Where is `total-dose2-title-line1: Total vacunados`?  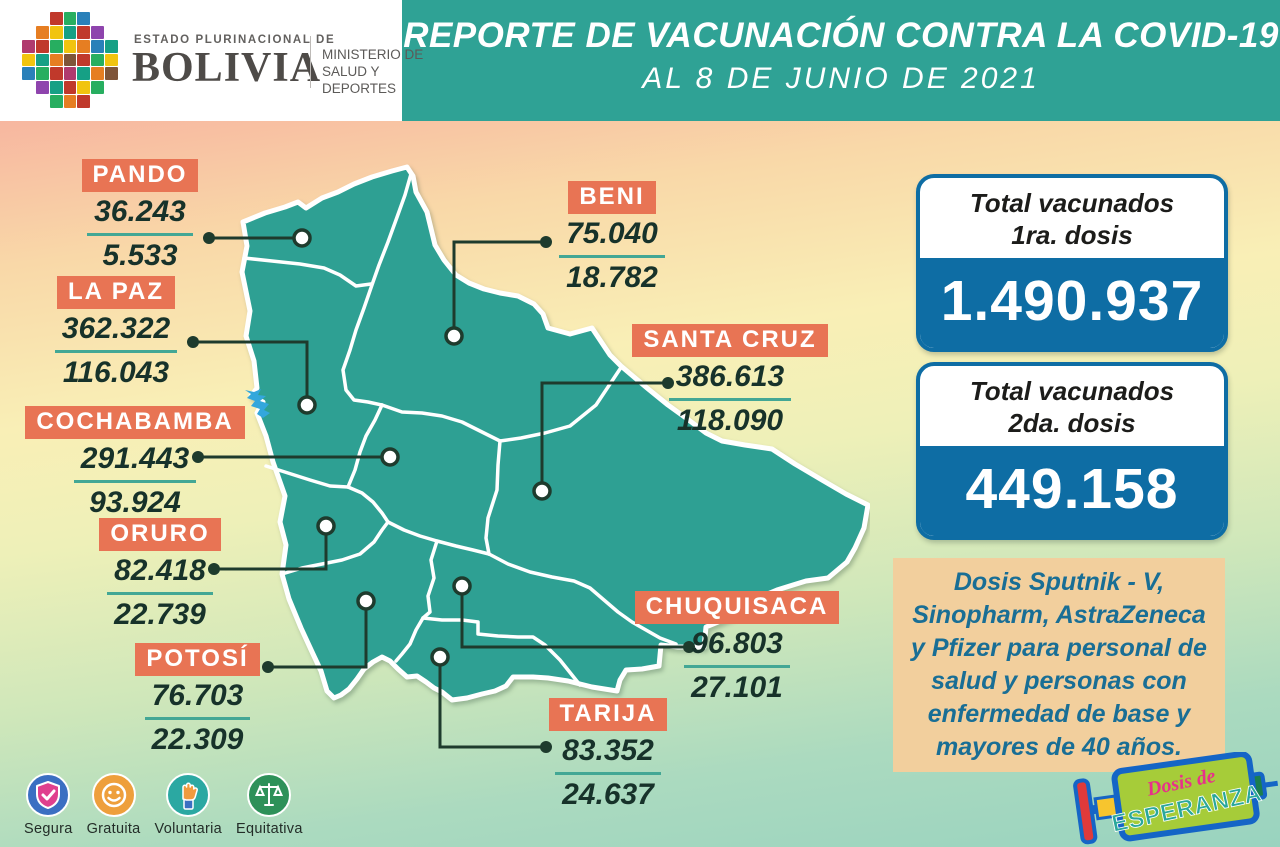 total-dose2-title-line1: Total vacunados is located at coordinates (1072, 391).